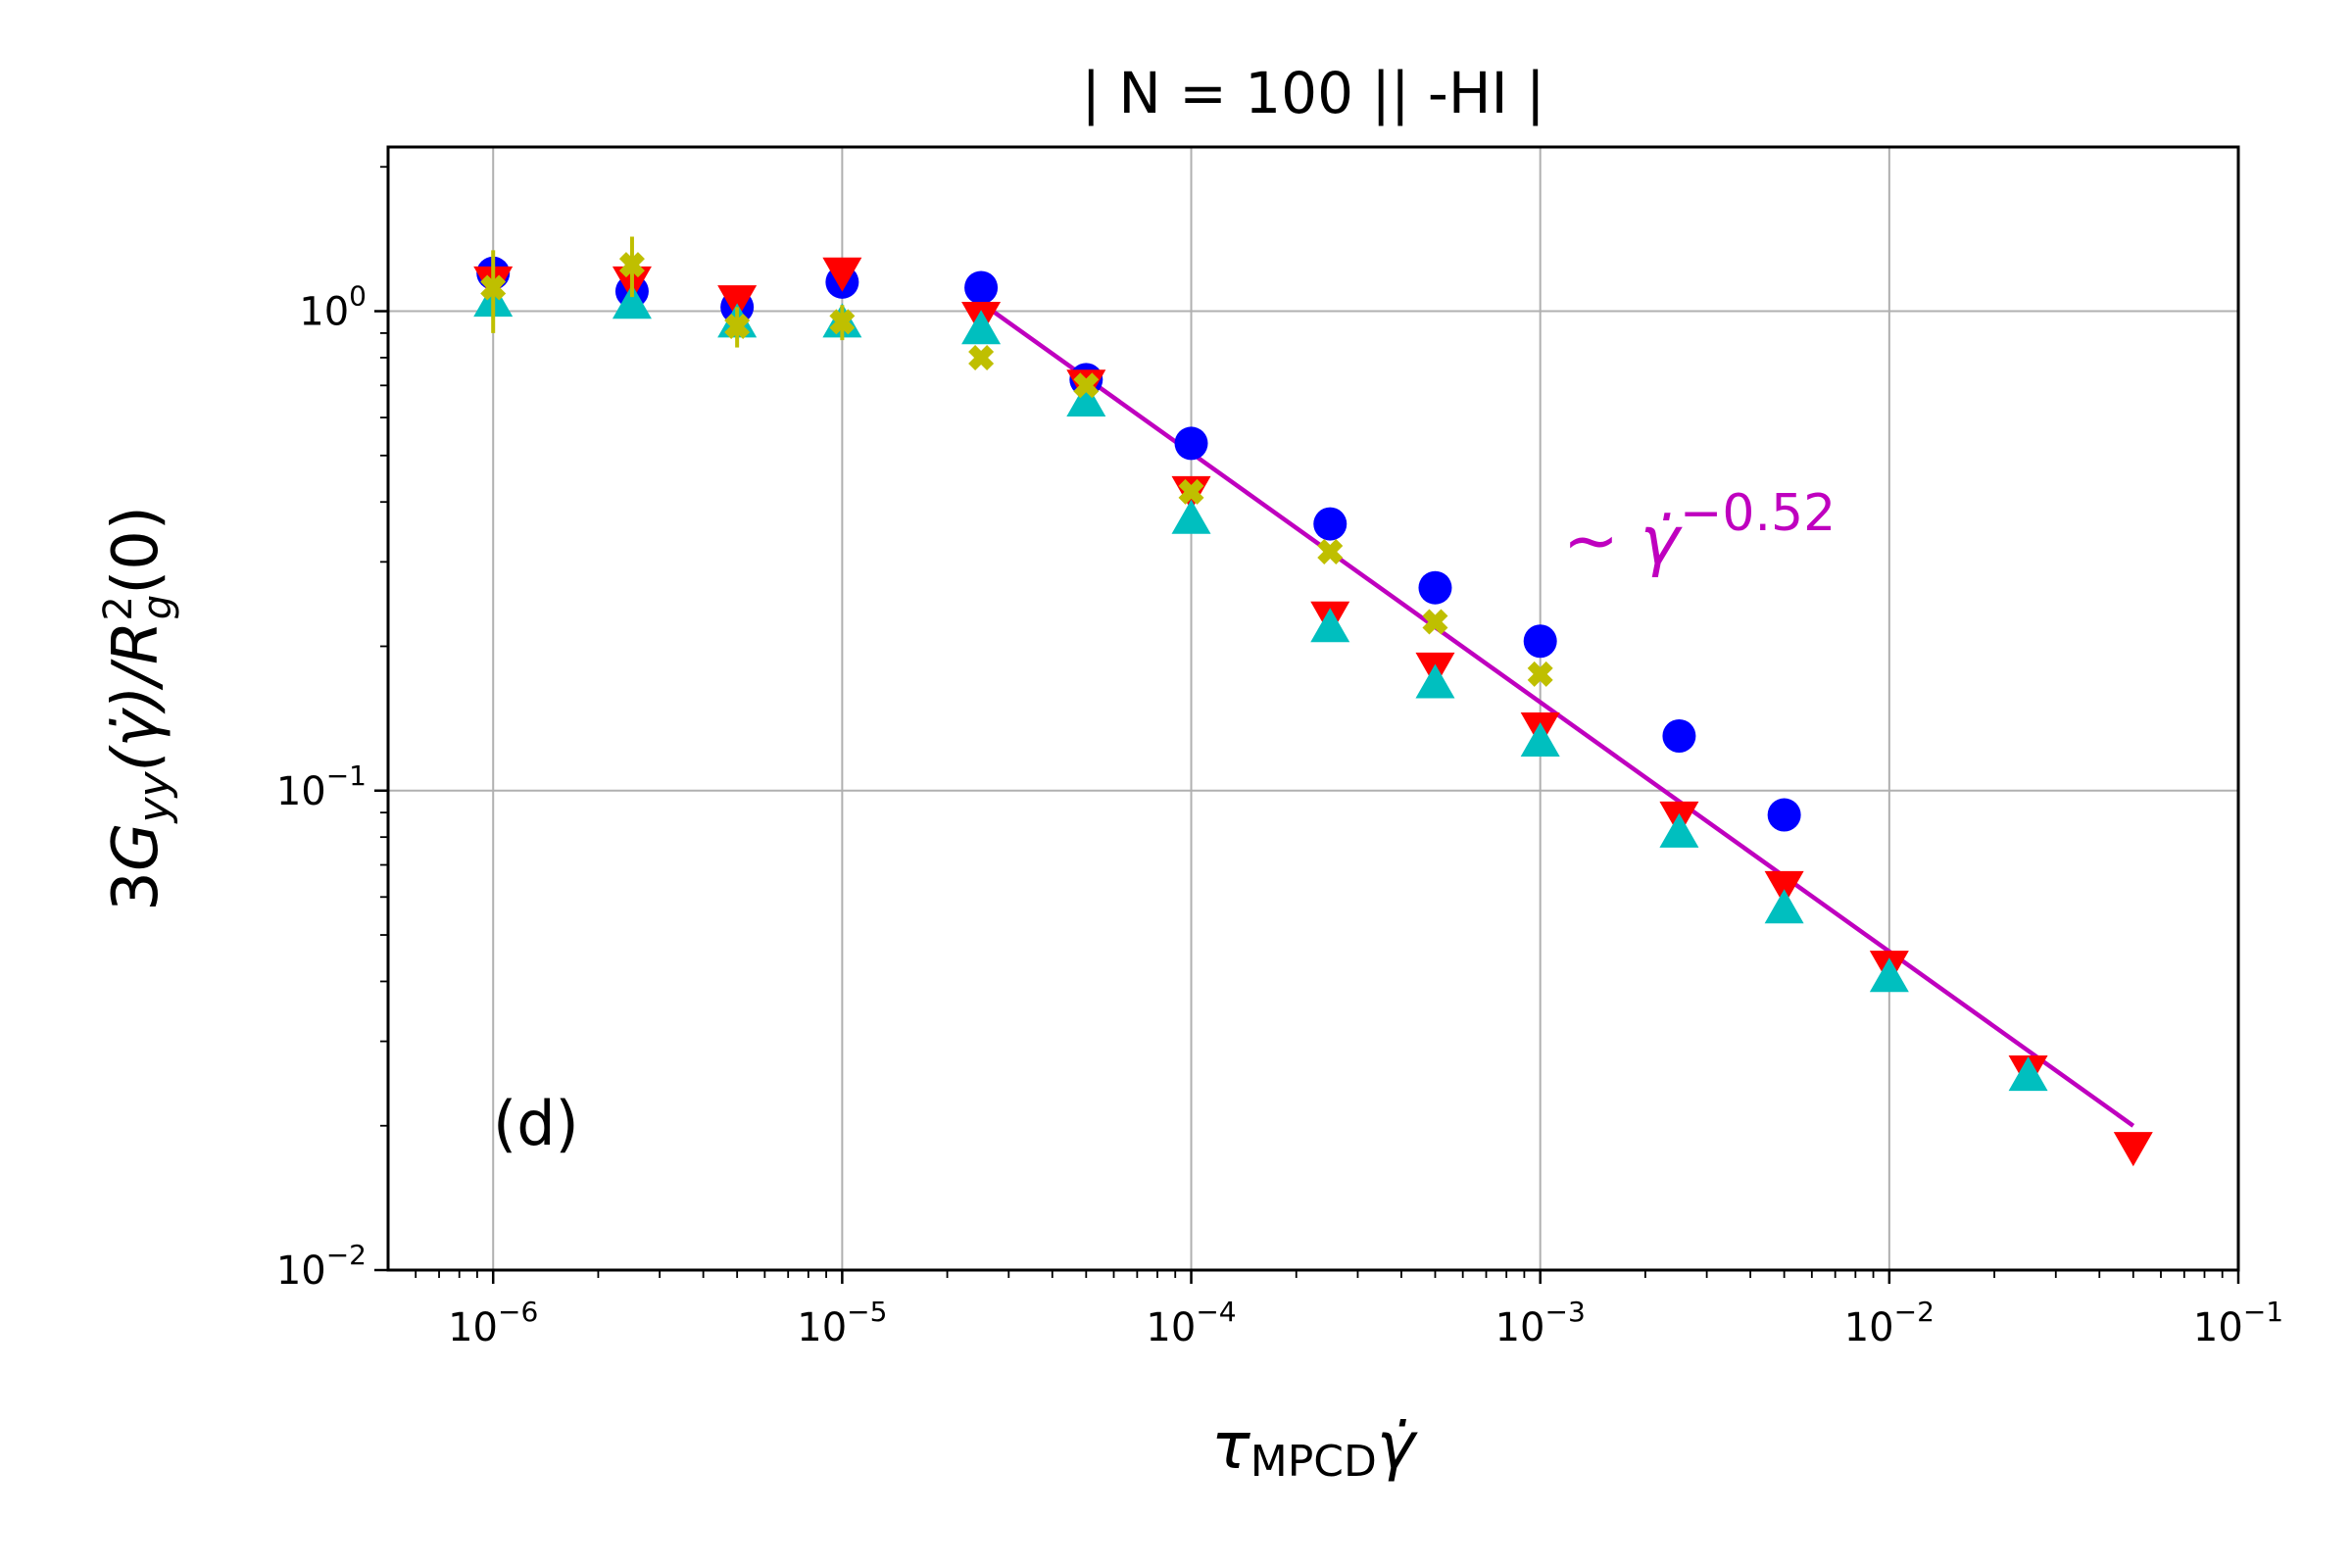 The image size is (2352, 1568). Describe the element at coordinates (1314, 1447) in the screenshot. I see `x-axis-label: τMPCDγ̇` at that location.